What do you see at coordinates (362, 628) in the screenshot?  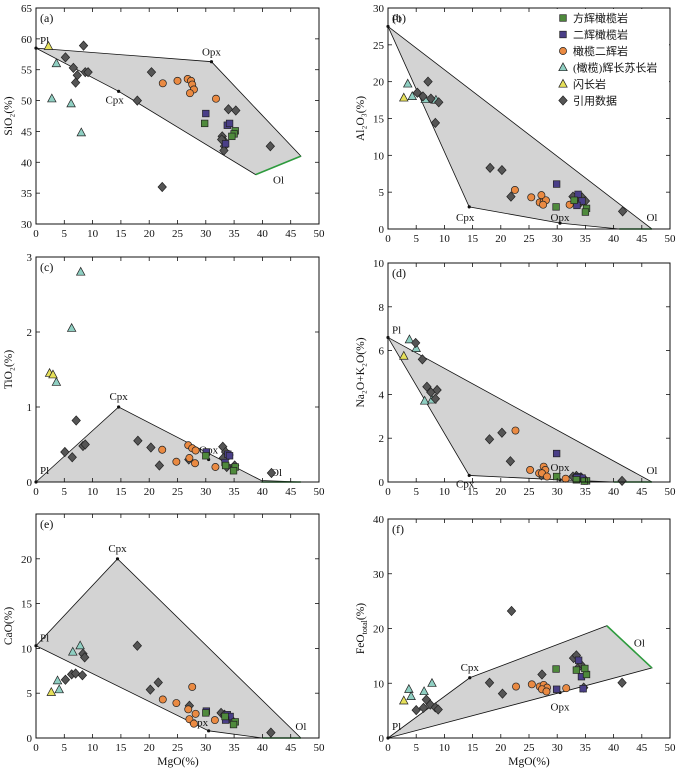 I see `y-axis-label: FeOtotal(%)` at bounding box center [362, 628].